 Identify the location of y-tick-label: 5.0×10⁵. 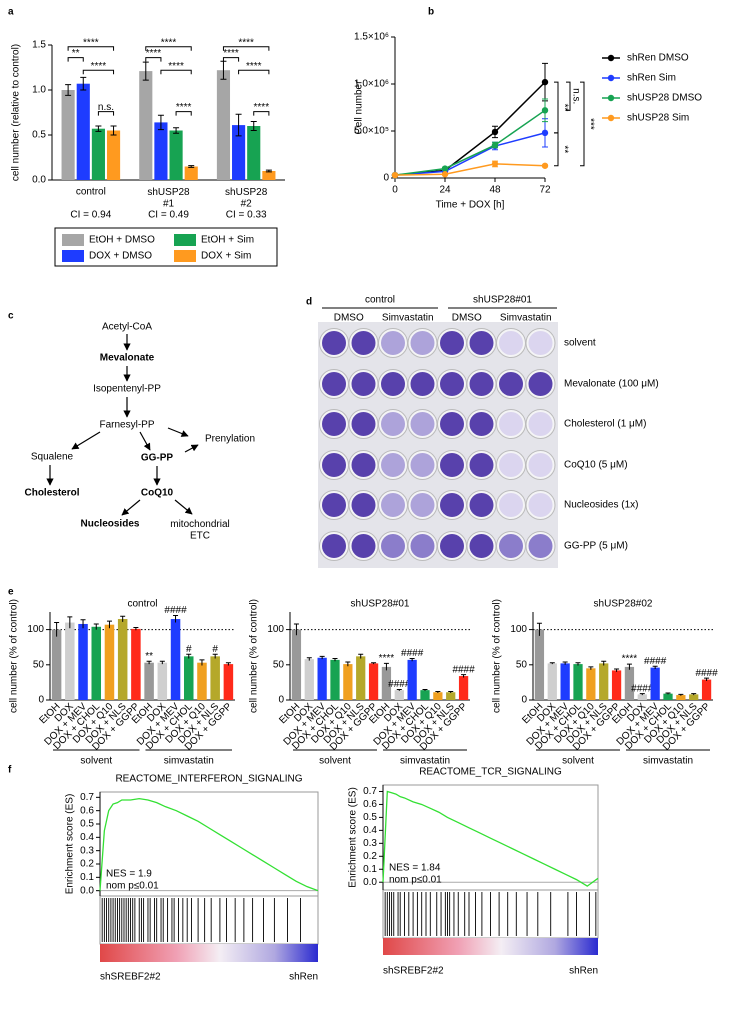
(371, 131).